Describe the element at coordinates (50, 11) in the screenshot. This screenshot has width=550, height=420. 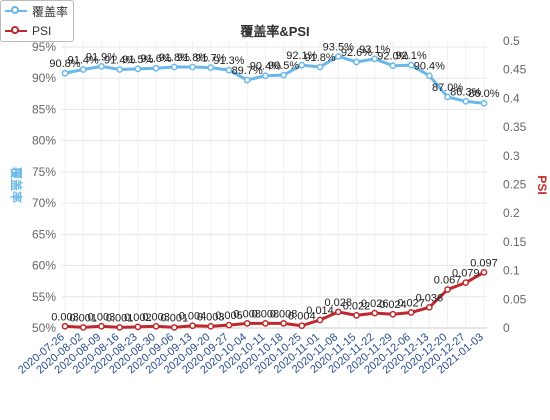
I see `legend-label-coverage: 覆盖率` at that location.